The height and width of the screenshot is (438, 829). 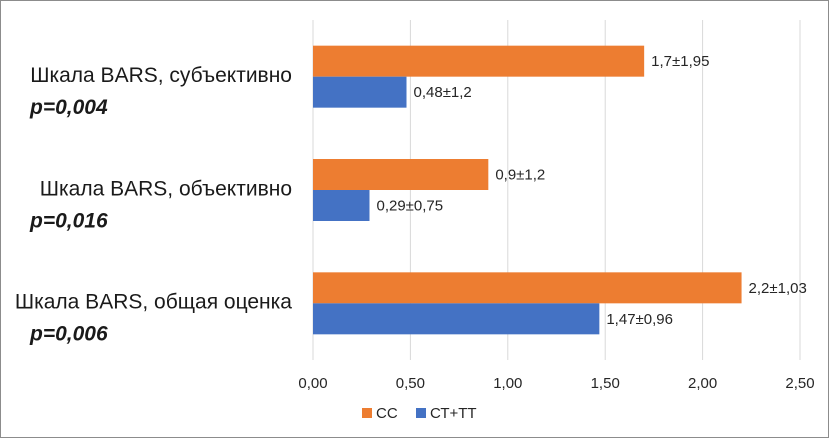 What do you see at coordinates (605, 383) in the screenshot?
I see `x-tick-label: 1,50` at bounding box center [605, 383].